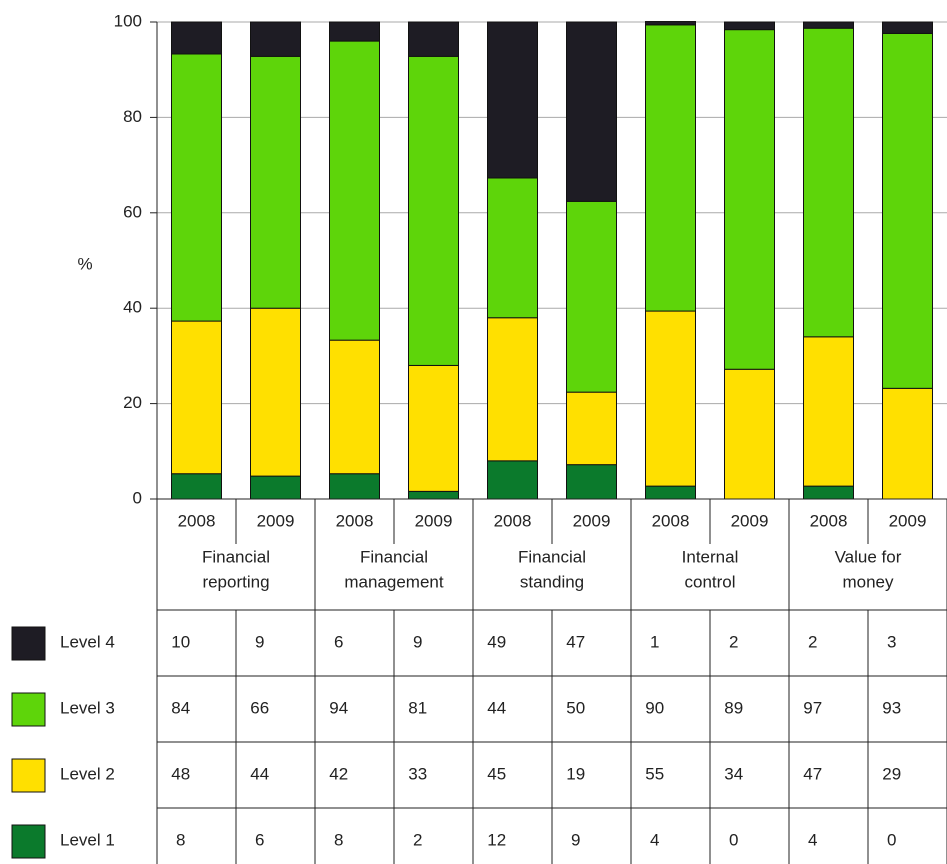 The height and width of the screenshot is (864, 947). What do you see at coordinates (87, 641) in the screenshot?
I see `legend-label: Level 4` at bounding box center [87, 641].